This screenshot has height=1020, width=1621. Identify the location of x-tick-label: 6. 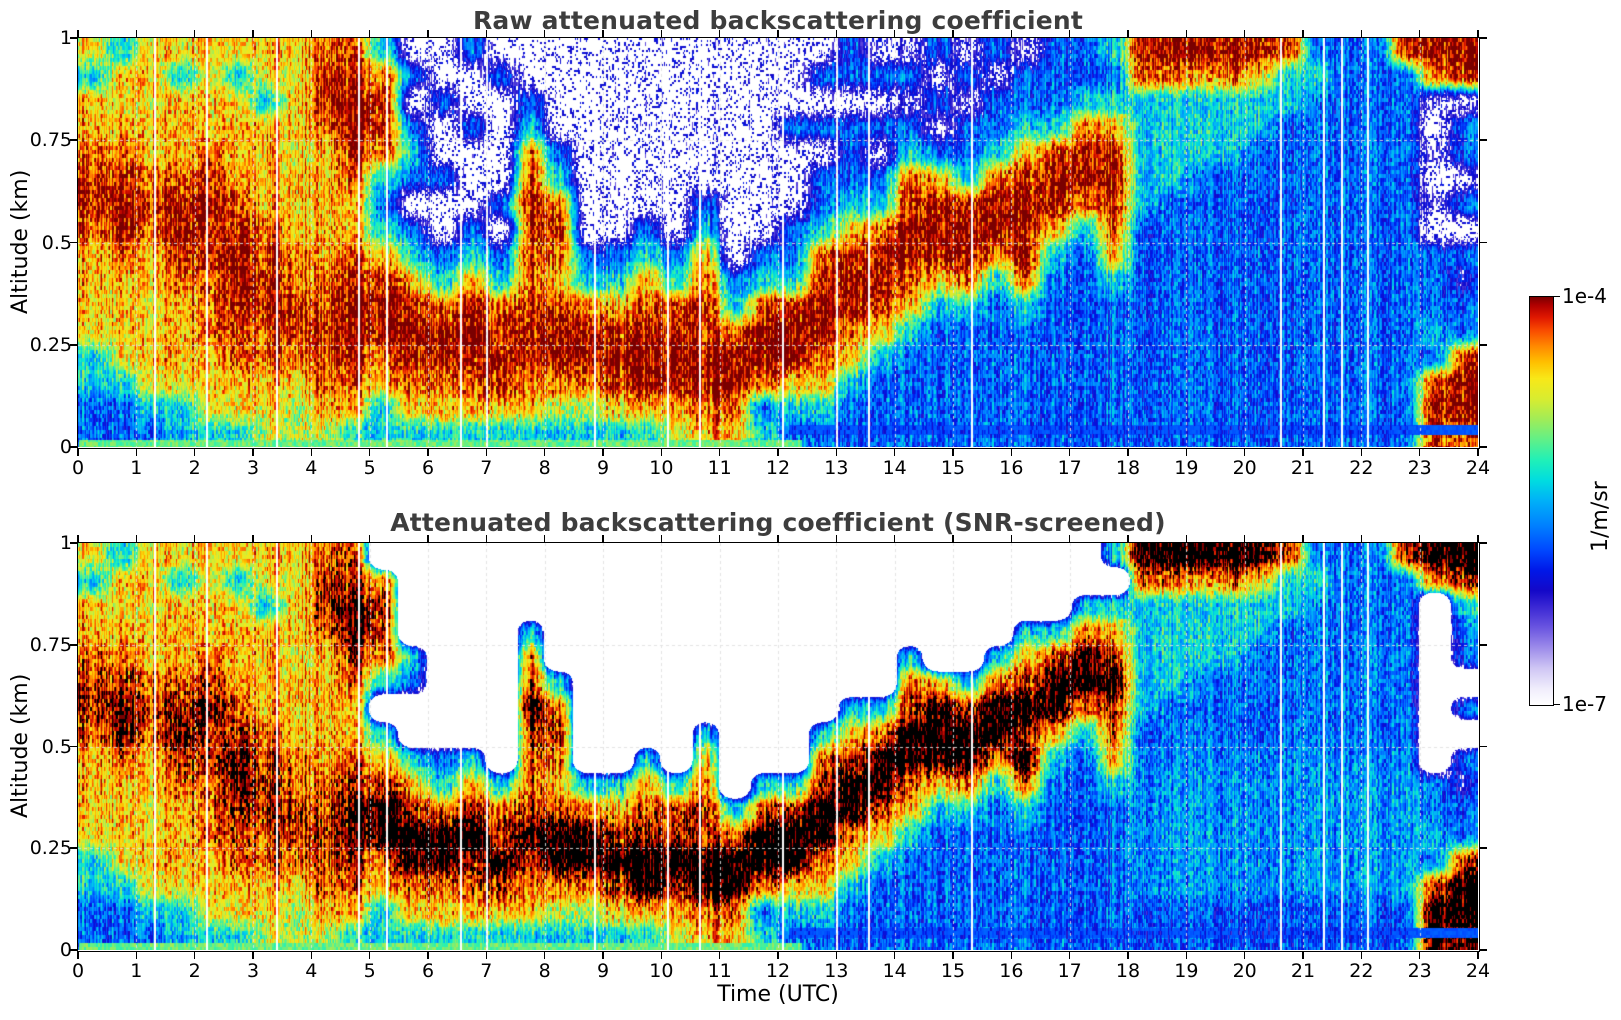
(428, 468).